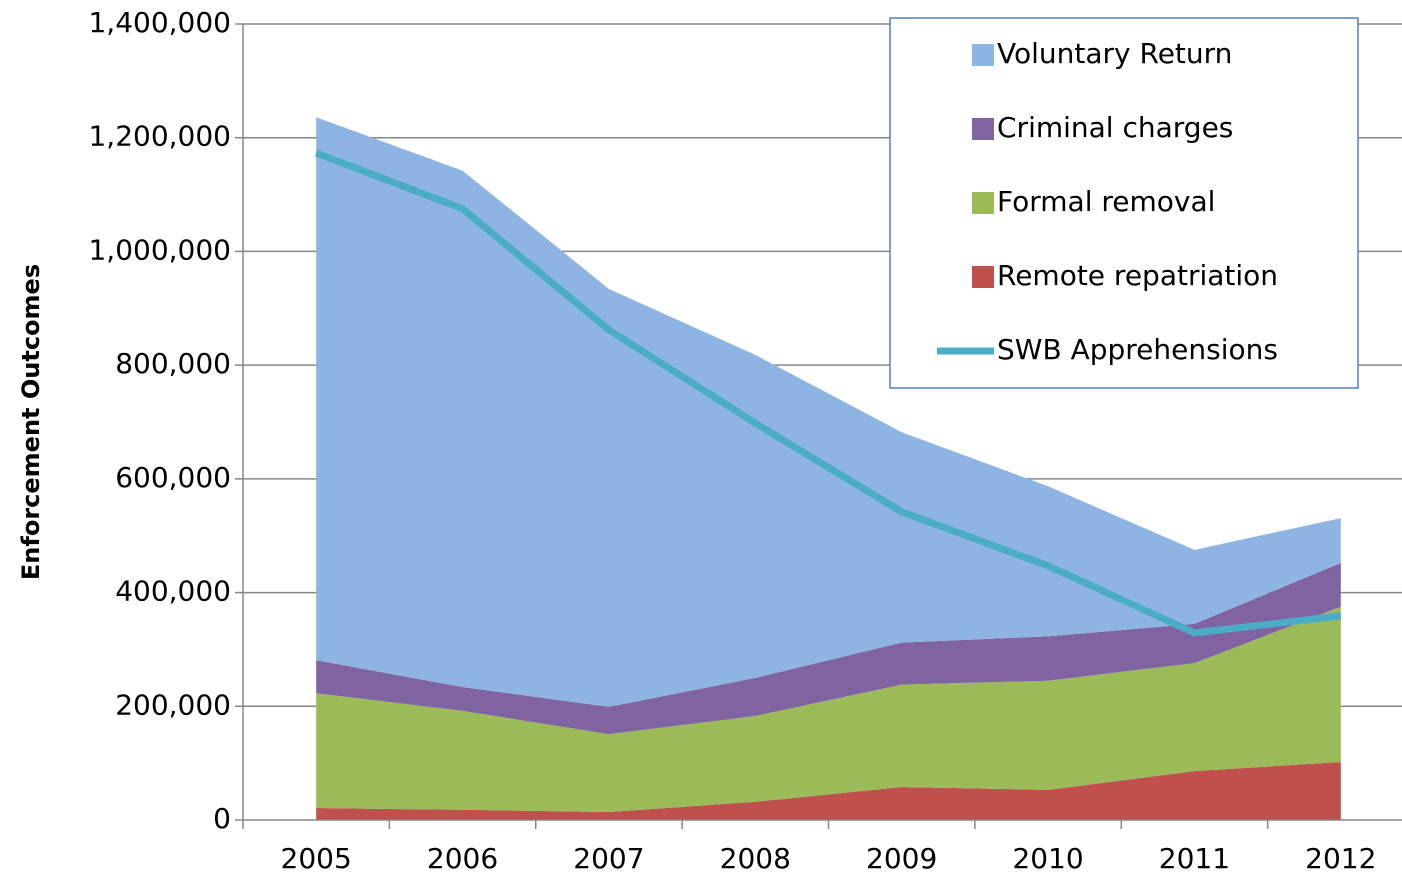 The width and height of the screenshot is (1402, 883). I want to click on legend-label: Formal removal, so click(1106, 201).